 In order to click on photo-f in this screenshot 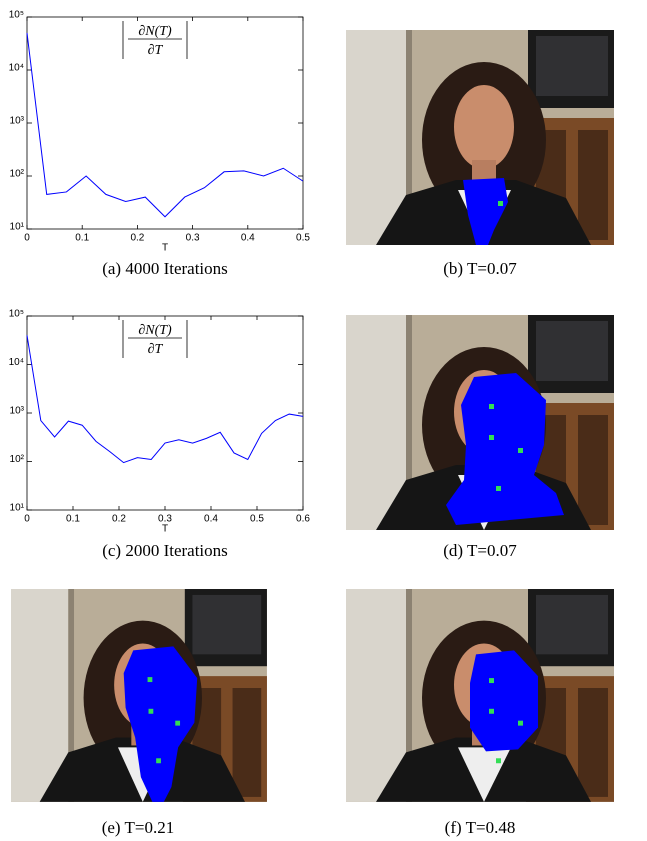, I will do `click(480, 695)`.